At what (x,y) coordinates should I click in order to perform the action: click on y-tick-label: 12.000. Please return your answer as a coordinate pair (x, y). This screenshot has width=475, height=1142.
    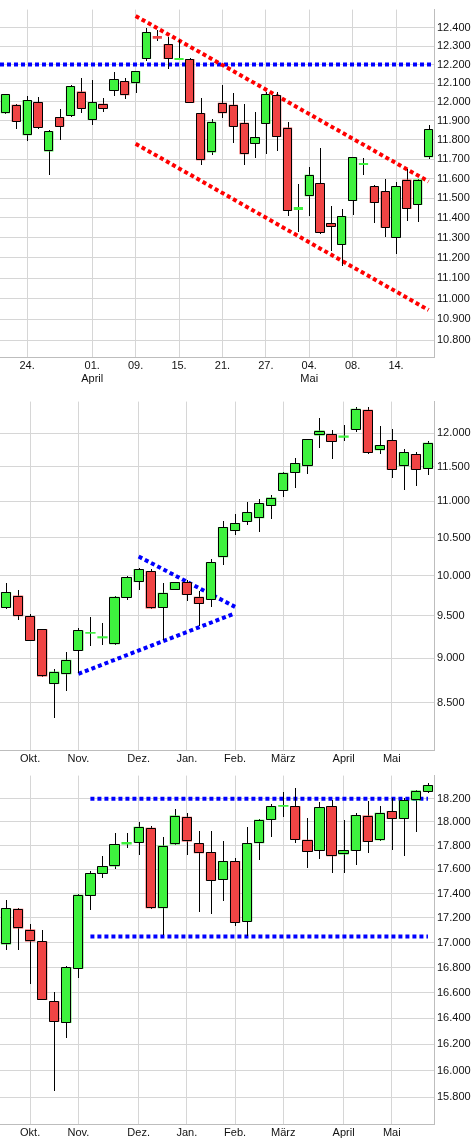
    Looking at the image, I should click on (454, 100).